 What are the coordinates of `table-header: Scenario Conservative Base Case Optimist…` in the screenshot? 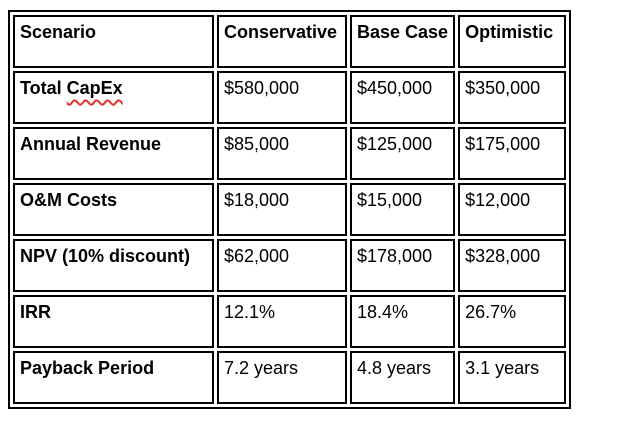 It's located at (290, 41).